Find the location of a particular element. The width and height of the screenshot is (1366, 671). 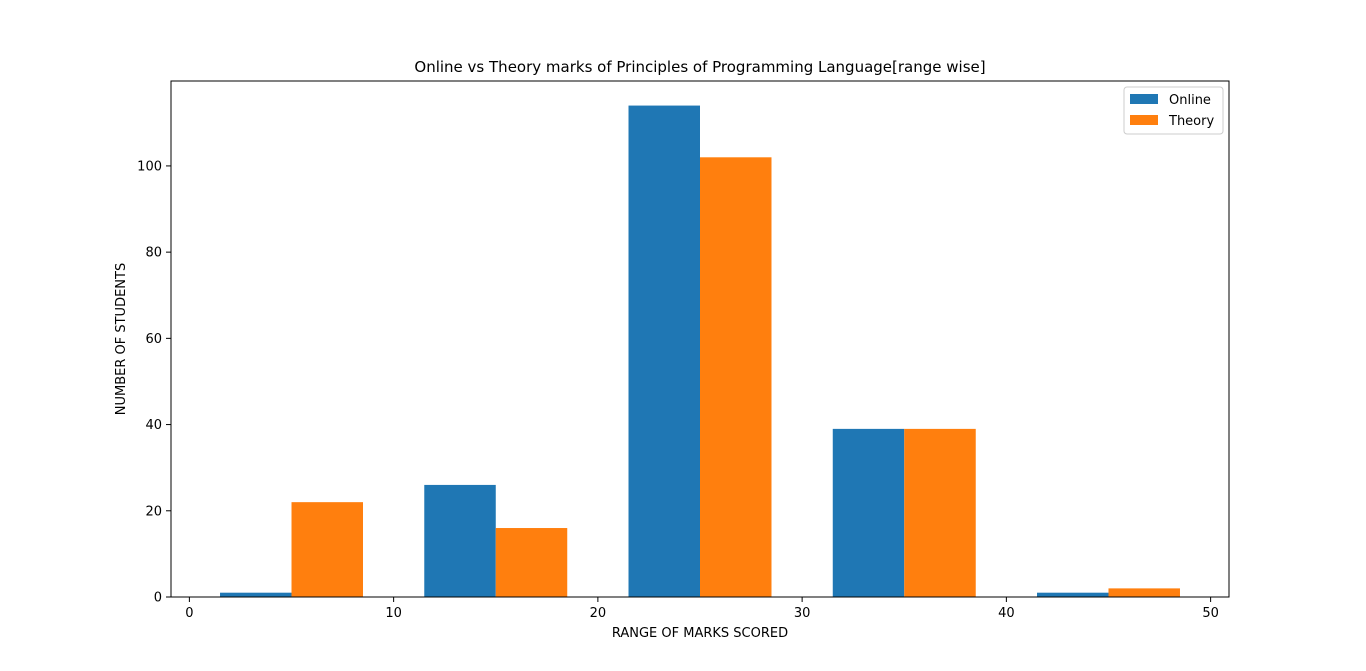

x-tick-label: 50 is located at coordinates (1210, 613).